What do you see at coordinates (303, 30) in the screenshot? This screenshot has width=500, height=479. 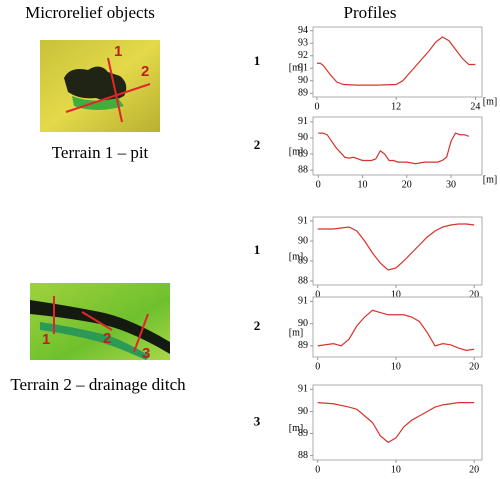 I see `y-tick-label: 94` at bounding box center [303, 30].